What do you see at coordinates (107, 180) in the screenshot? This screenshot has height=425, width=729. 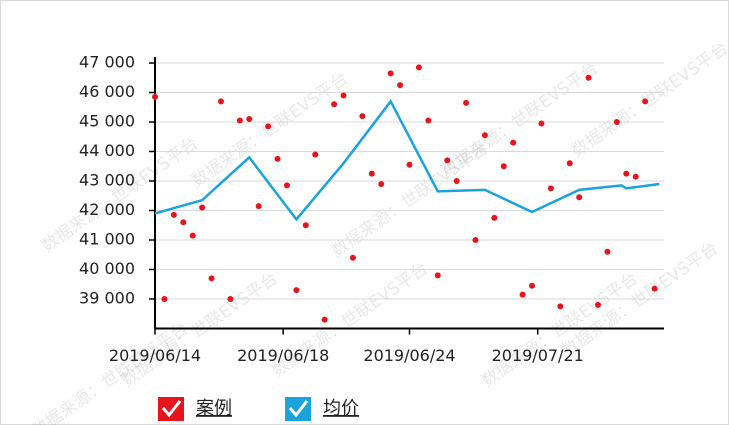 I see `y-tick-label: 43 000` at bounding box center [107, 180].